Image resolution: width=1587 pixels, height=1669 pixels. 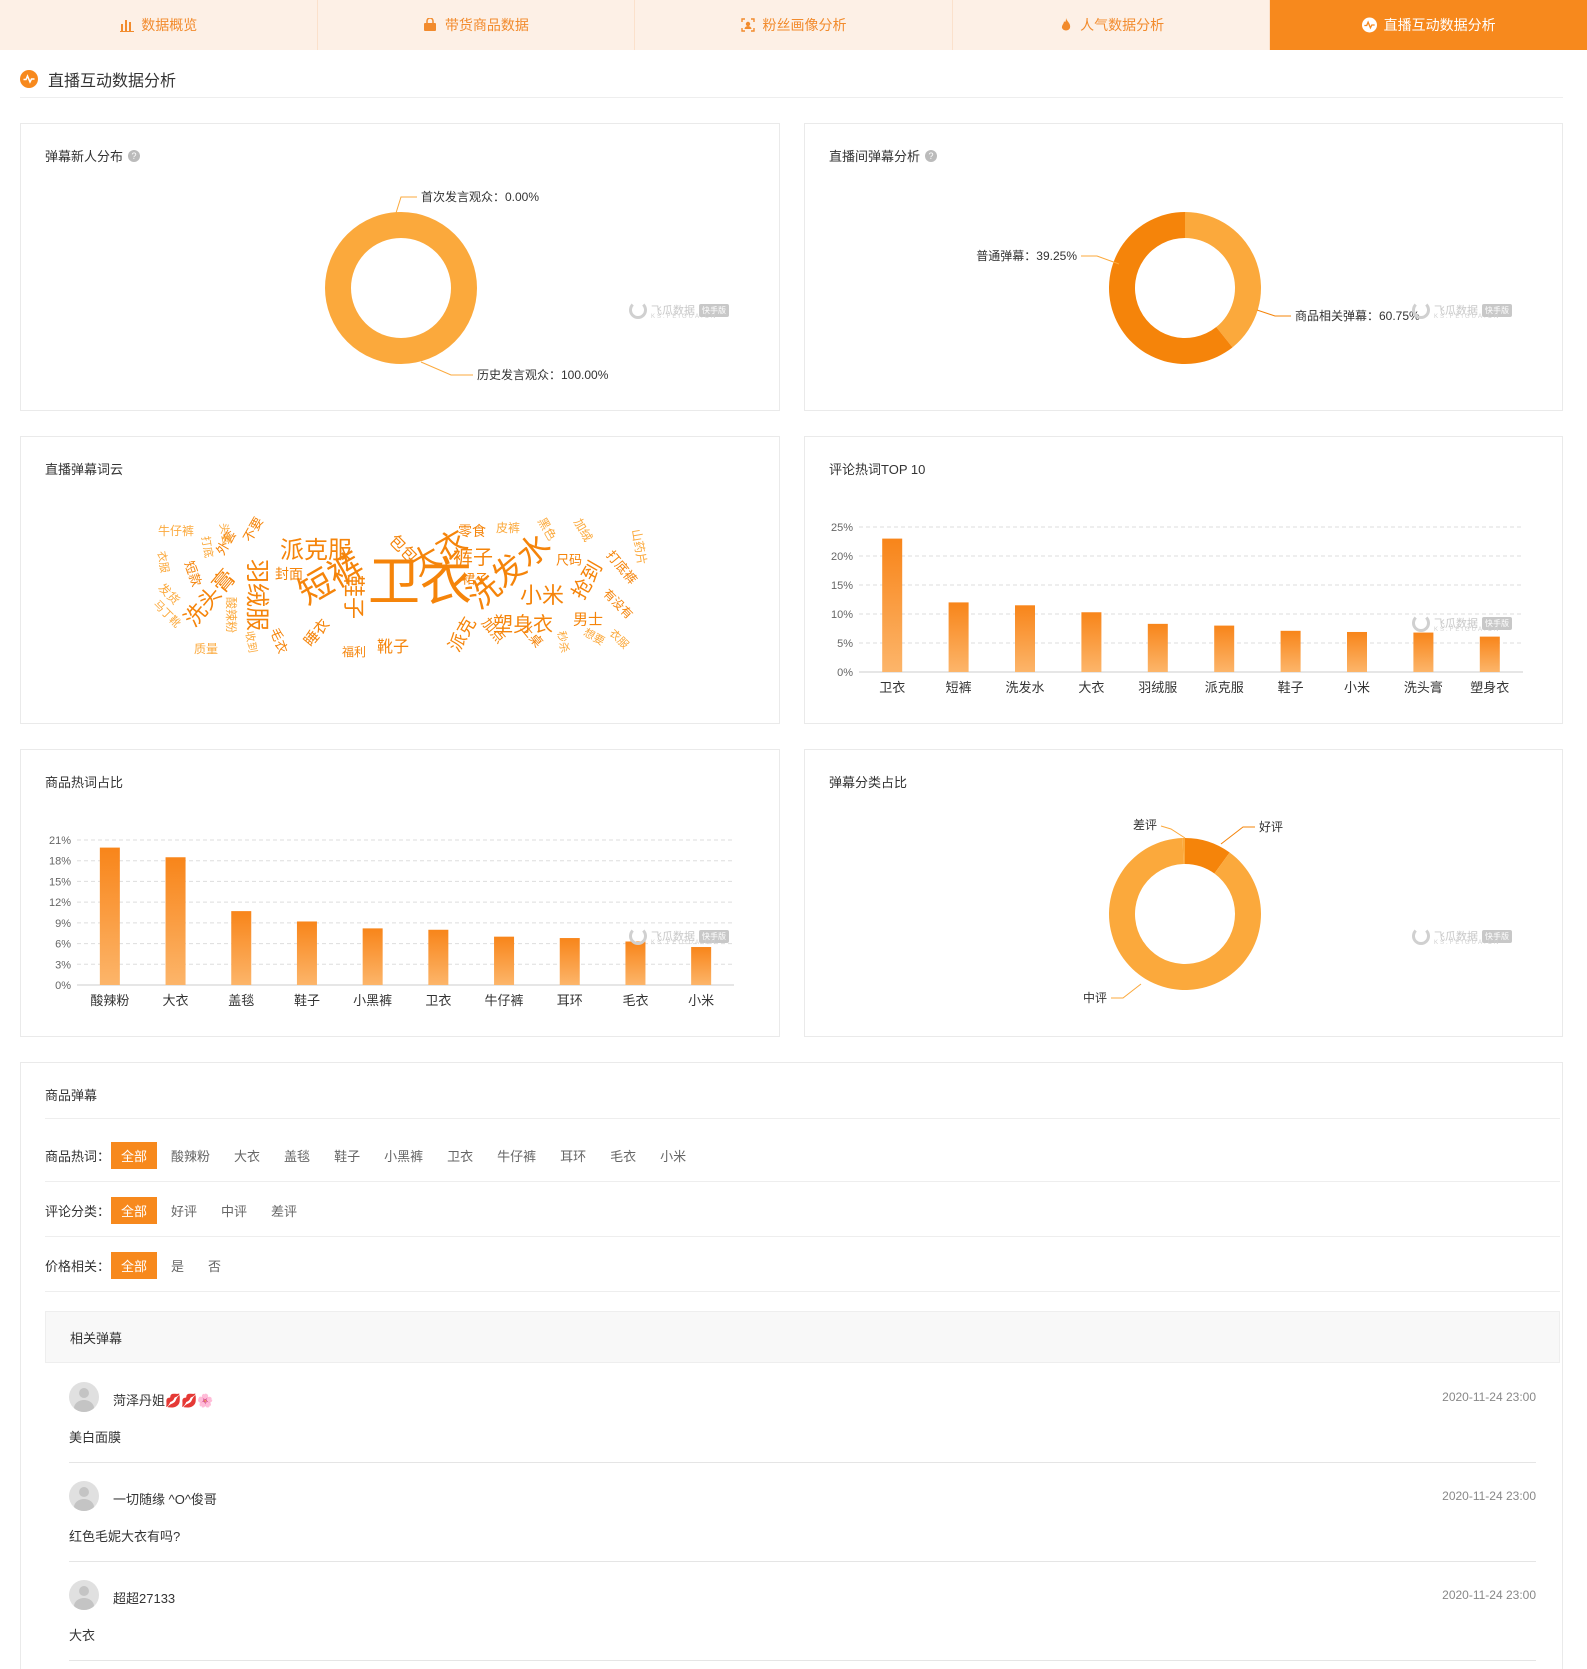 What do you see at coordinates (63, 965) in the screenshot?
I see `y-tick-label: 3%` at bounding box center [63, 965].